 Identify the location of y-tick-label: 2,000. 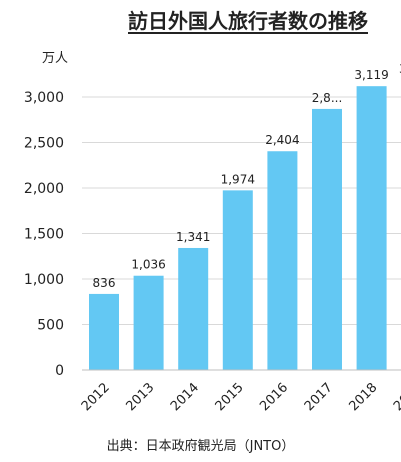
(44, 189).